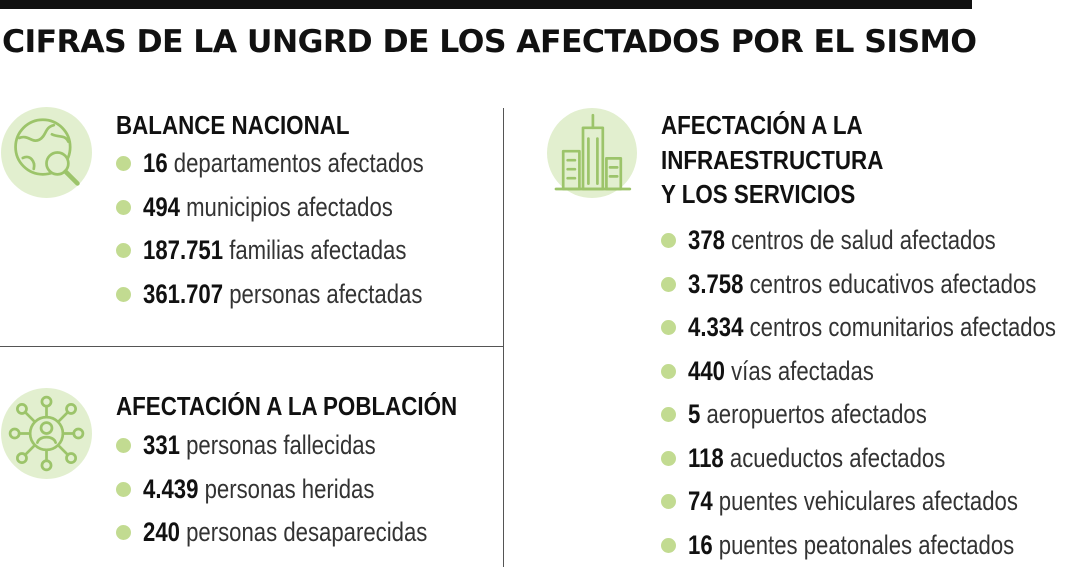  What do you see at coordinates (233, 125) in the screenshot?
I see `section-title-balance: BALANCE NACIONAL` at bounding box center [233, 125].